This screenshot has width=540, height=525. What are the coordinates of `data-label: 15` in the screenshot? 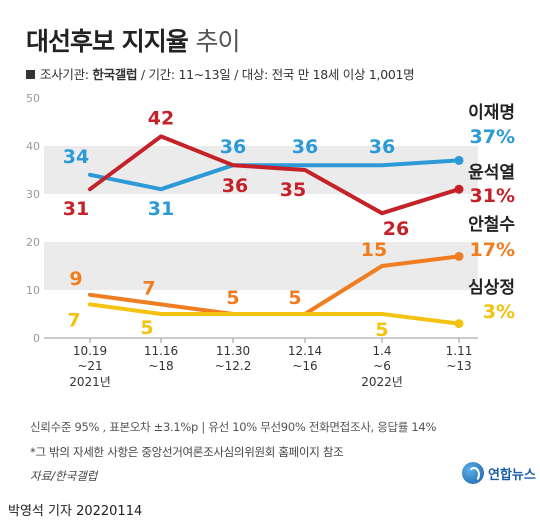 It's located at (374, 250).